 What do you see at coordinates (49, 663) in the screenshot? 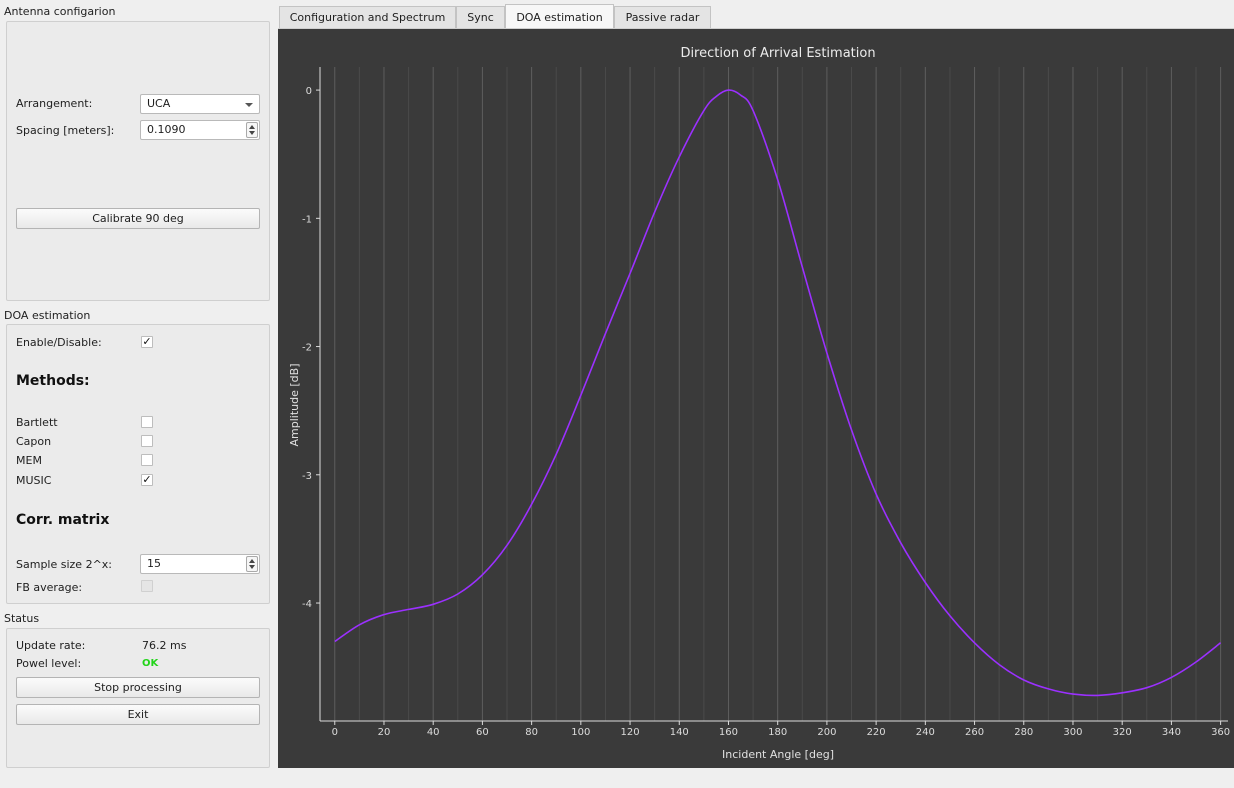
I see `power-level-label: Powel level:` at bounding box center [49, 663].